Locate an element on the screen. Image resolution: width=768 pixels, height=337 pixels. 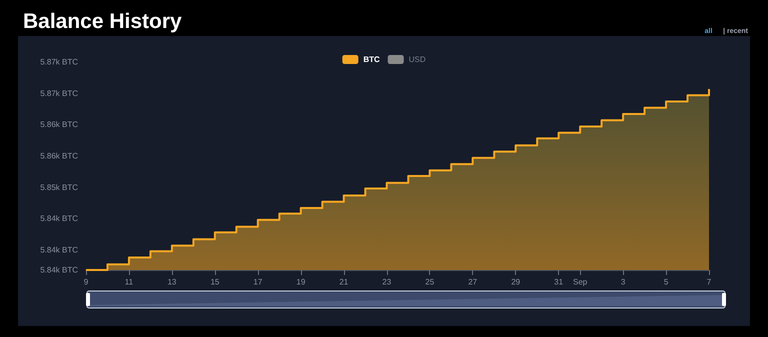
x-tick-label: 13 is located at coordinates (172, 282).